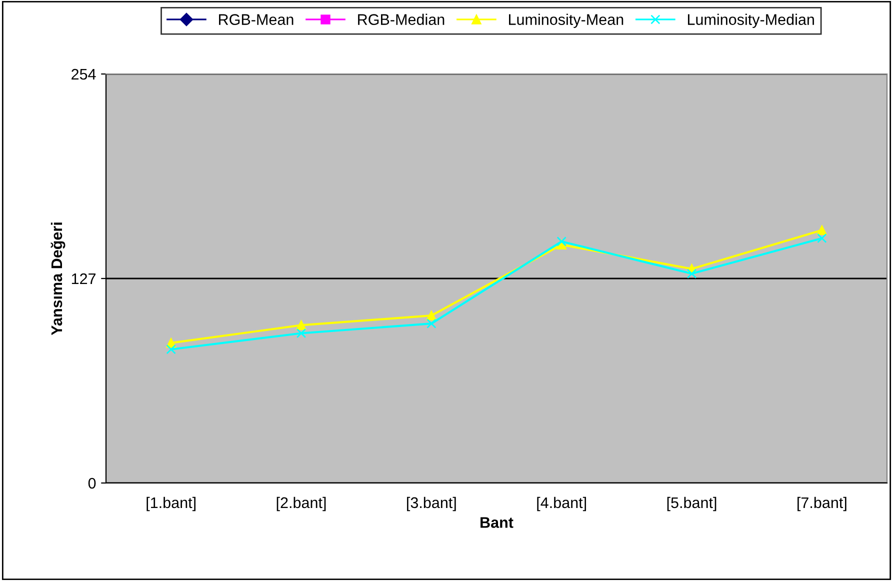 This screenshot has width=893, height=581. Describe the element at coordinates (431, 504) in the screenshot. I see `x-tick-label: [3.bant]` at that location.